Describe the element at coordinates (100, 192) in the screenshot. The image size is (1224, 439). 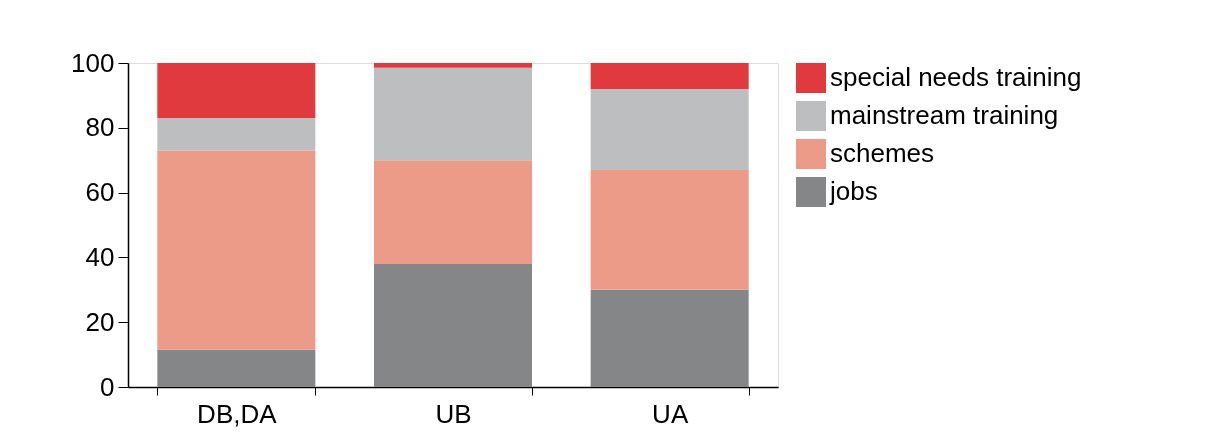
I see `y-tick-label: 60` at that location.